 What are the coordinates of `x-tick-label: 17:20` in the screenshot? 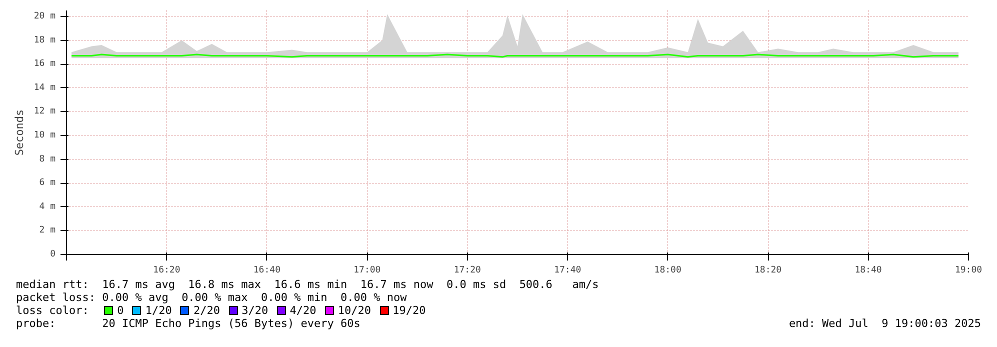 It's located at (467, 271).